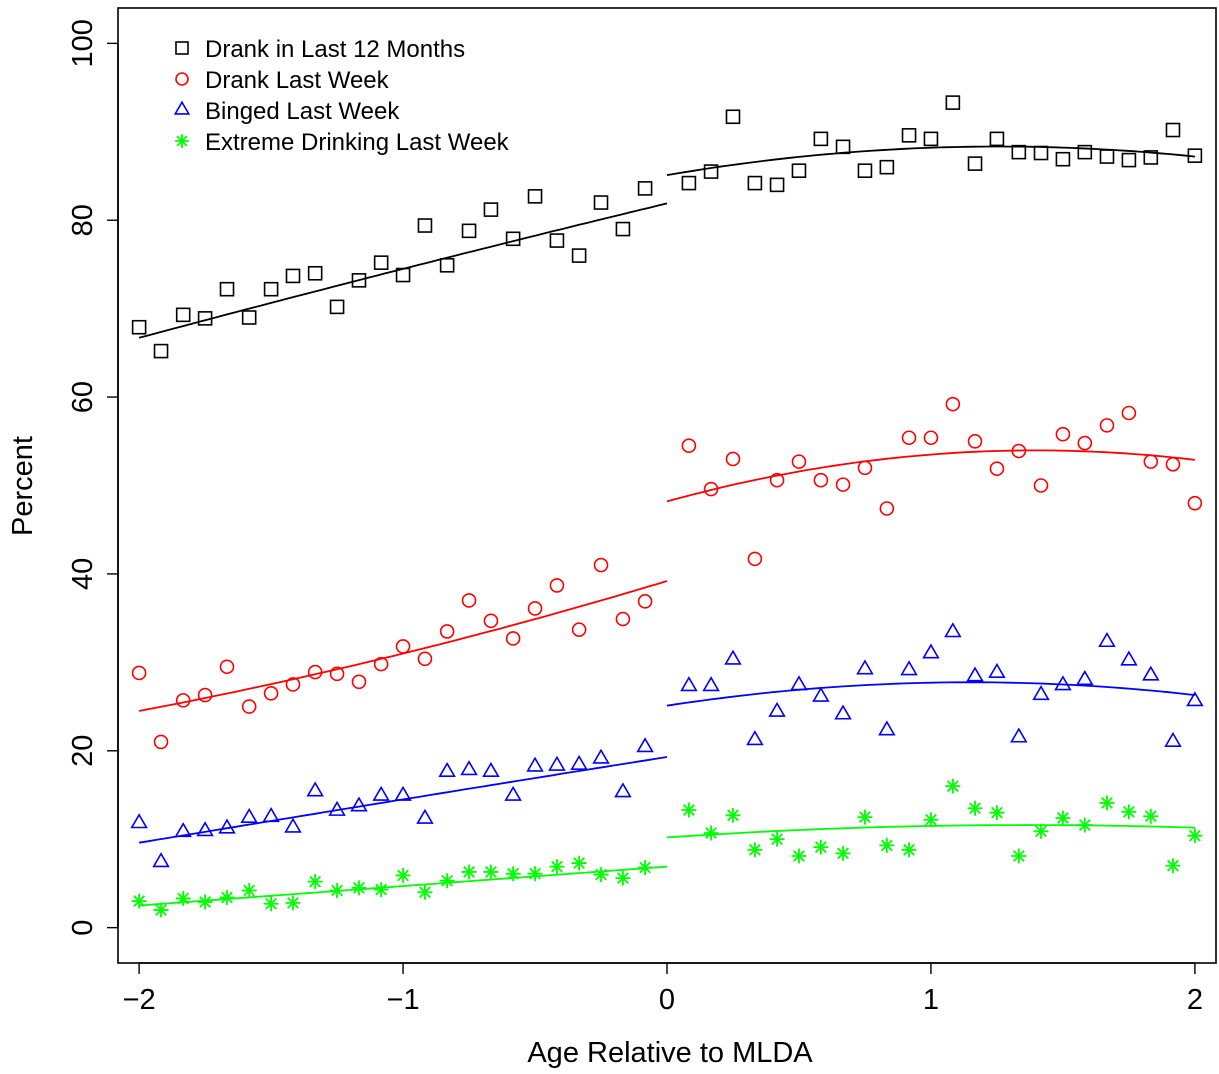 The height and width of the screenshot is (1074, 1219). I want to click on x-axis-label: Age Relative to MLDA, so click(670, 1053).